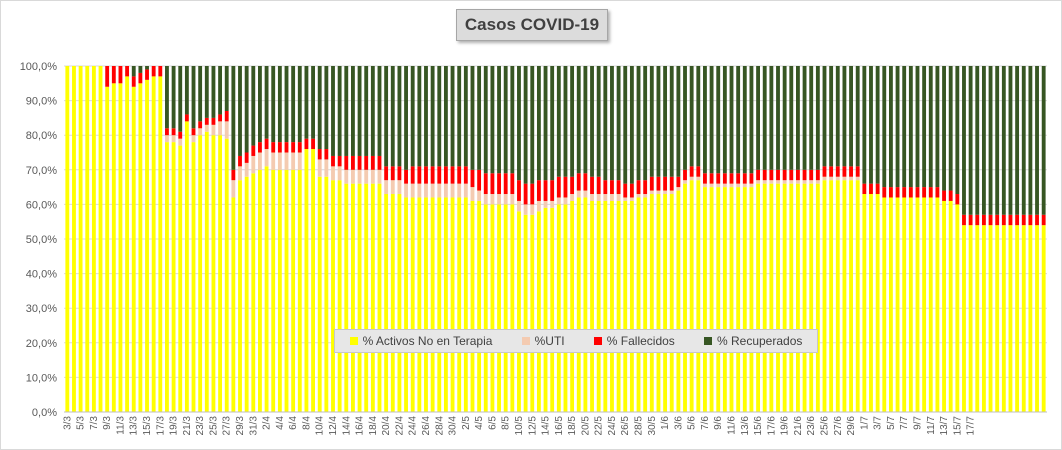 This screenshot has width=1062, height=450. Describe the element at coordinates (353, 341) in the screenshot. I see `legend-swatch-activos` at that location.